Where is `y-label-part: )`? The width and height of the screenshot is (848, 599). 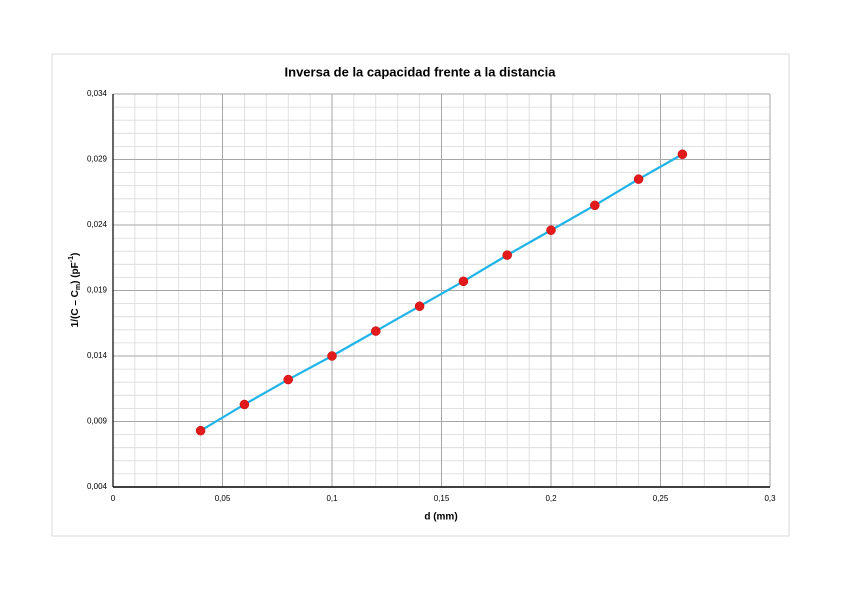 y-label-part: ) is located at coordinates (75, 254).